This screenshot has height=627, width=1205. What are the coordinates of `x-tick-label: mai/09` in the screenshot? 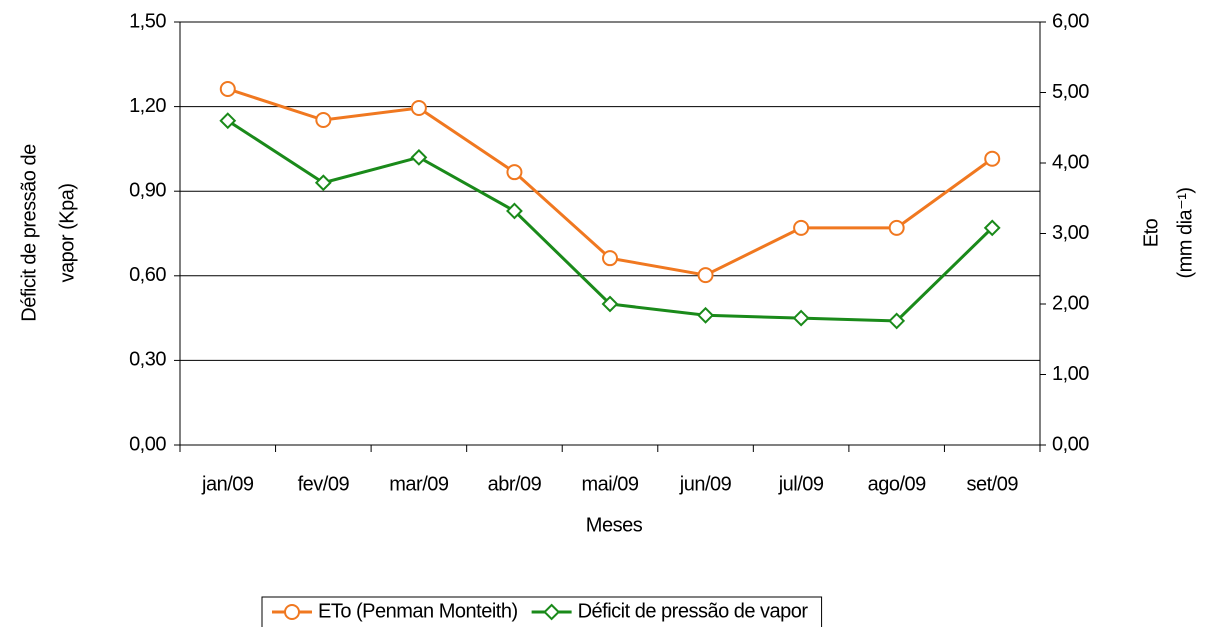 It's located at (609, 484).